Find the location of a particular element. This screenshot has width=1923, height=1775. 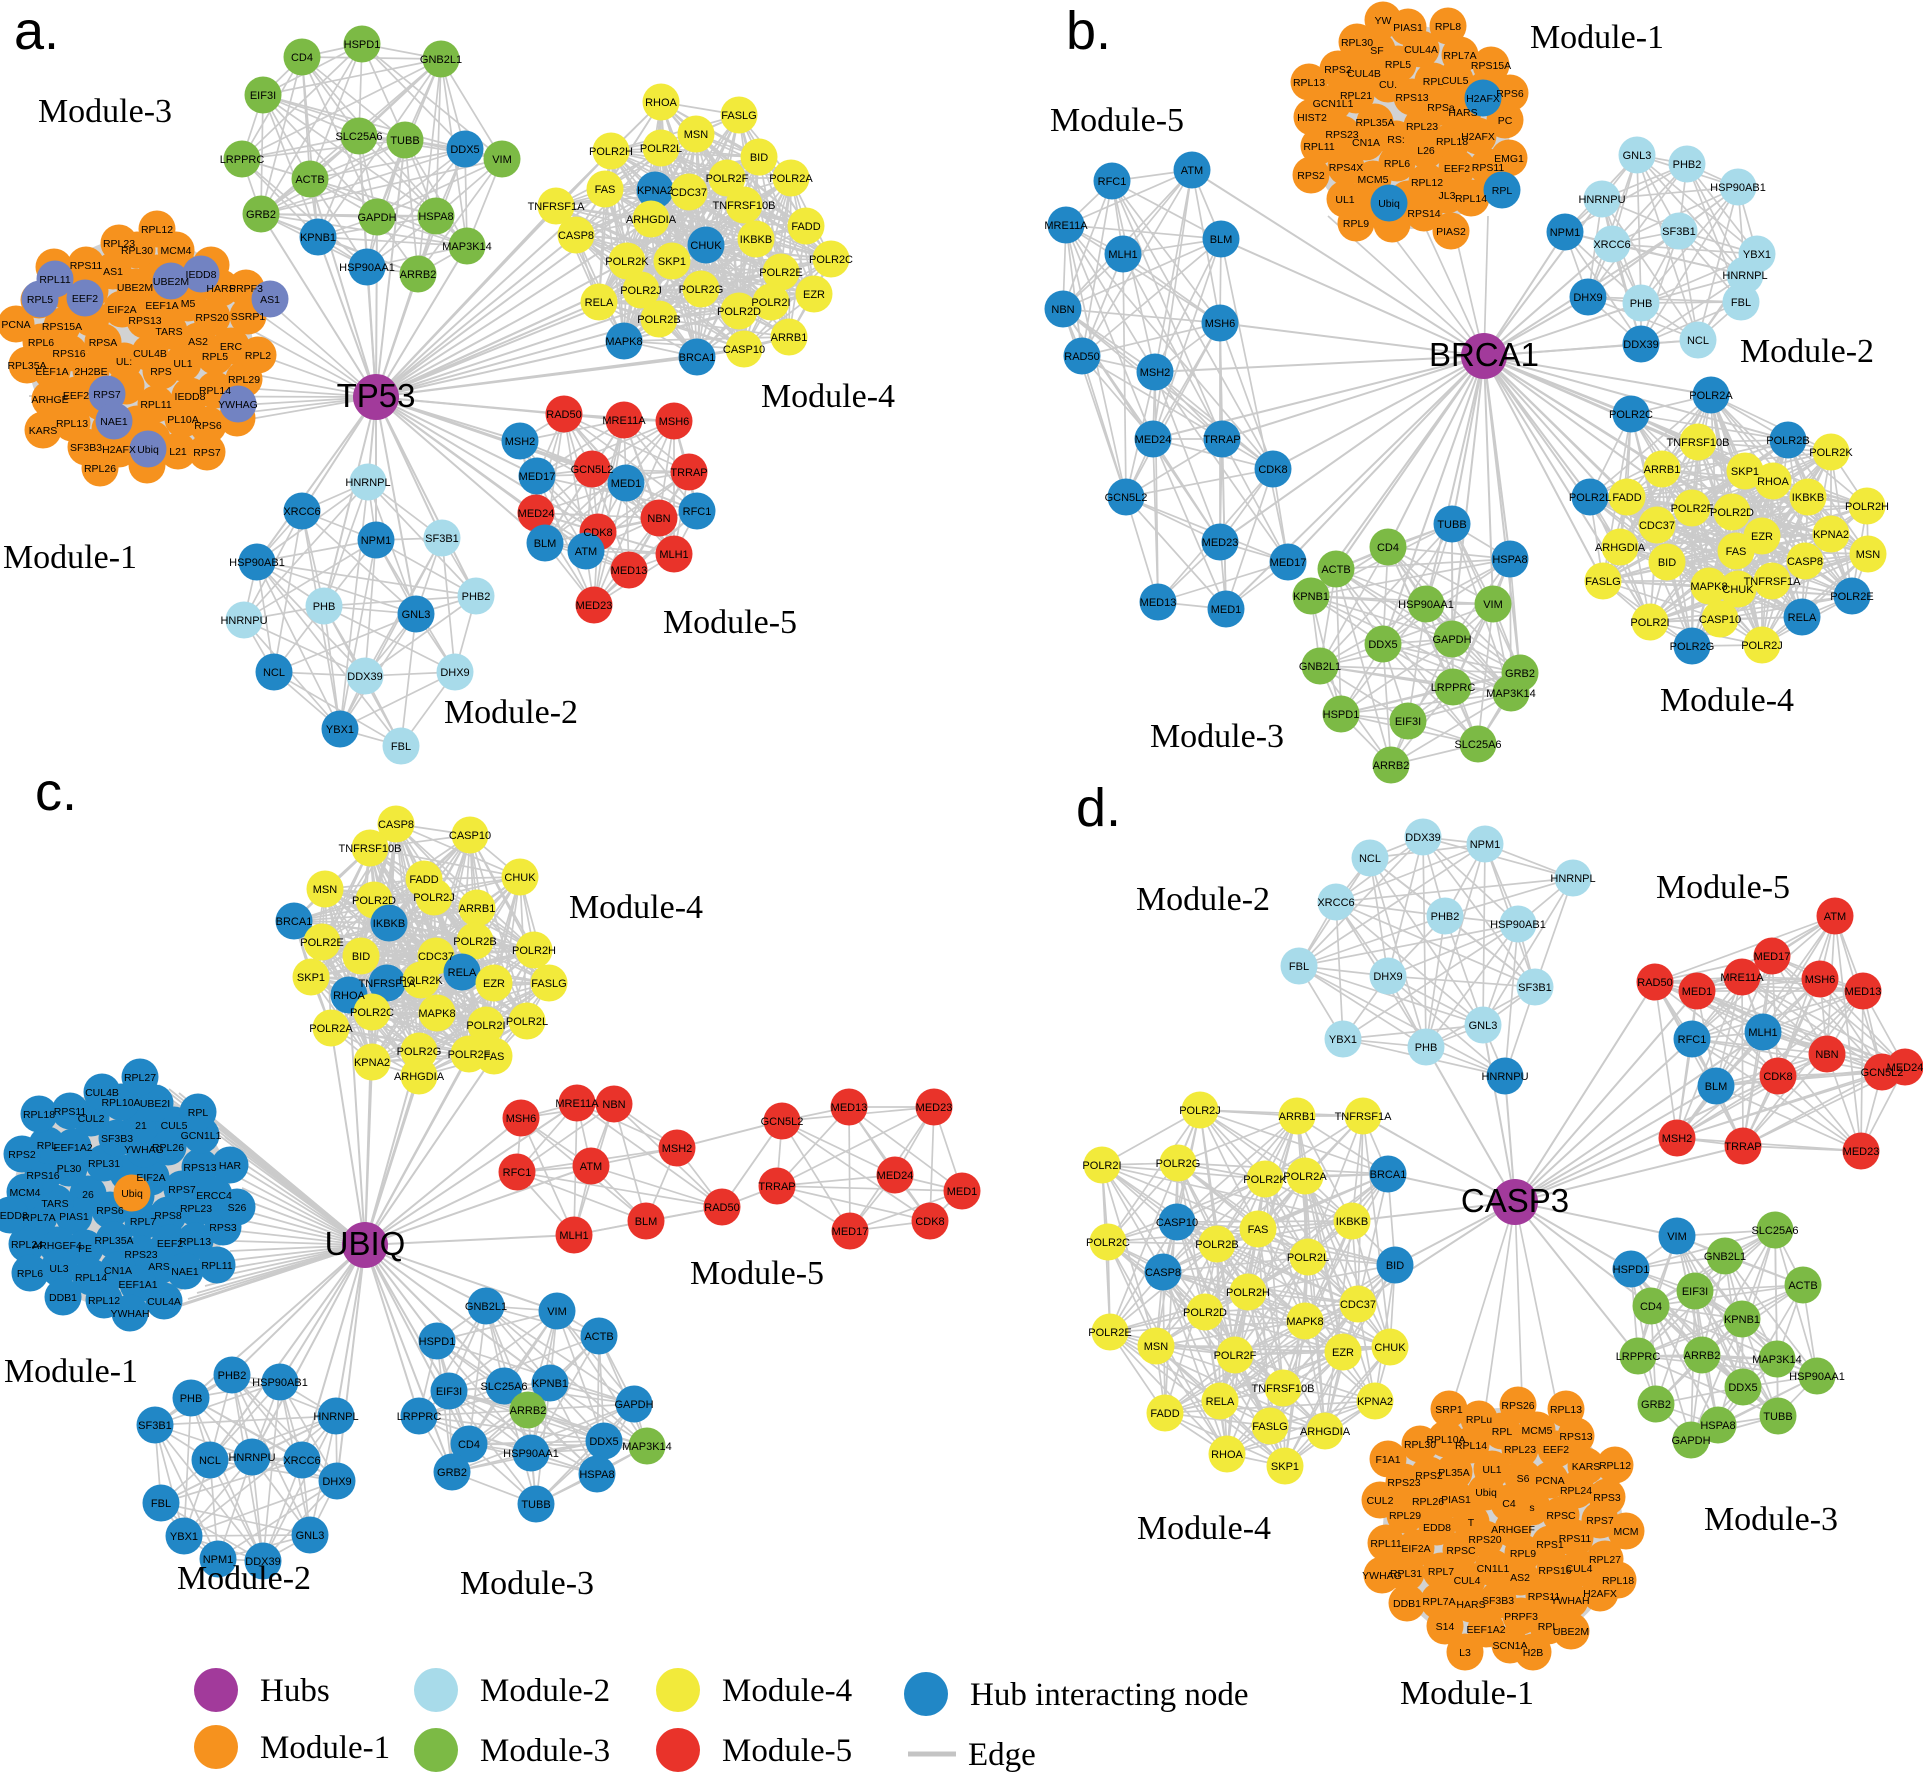

svg-text: TNFRSF1A is located at coordinates (1364, 1117).